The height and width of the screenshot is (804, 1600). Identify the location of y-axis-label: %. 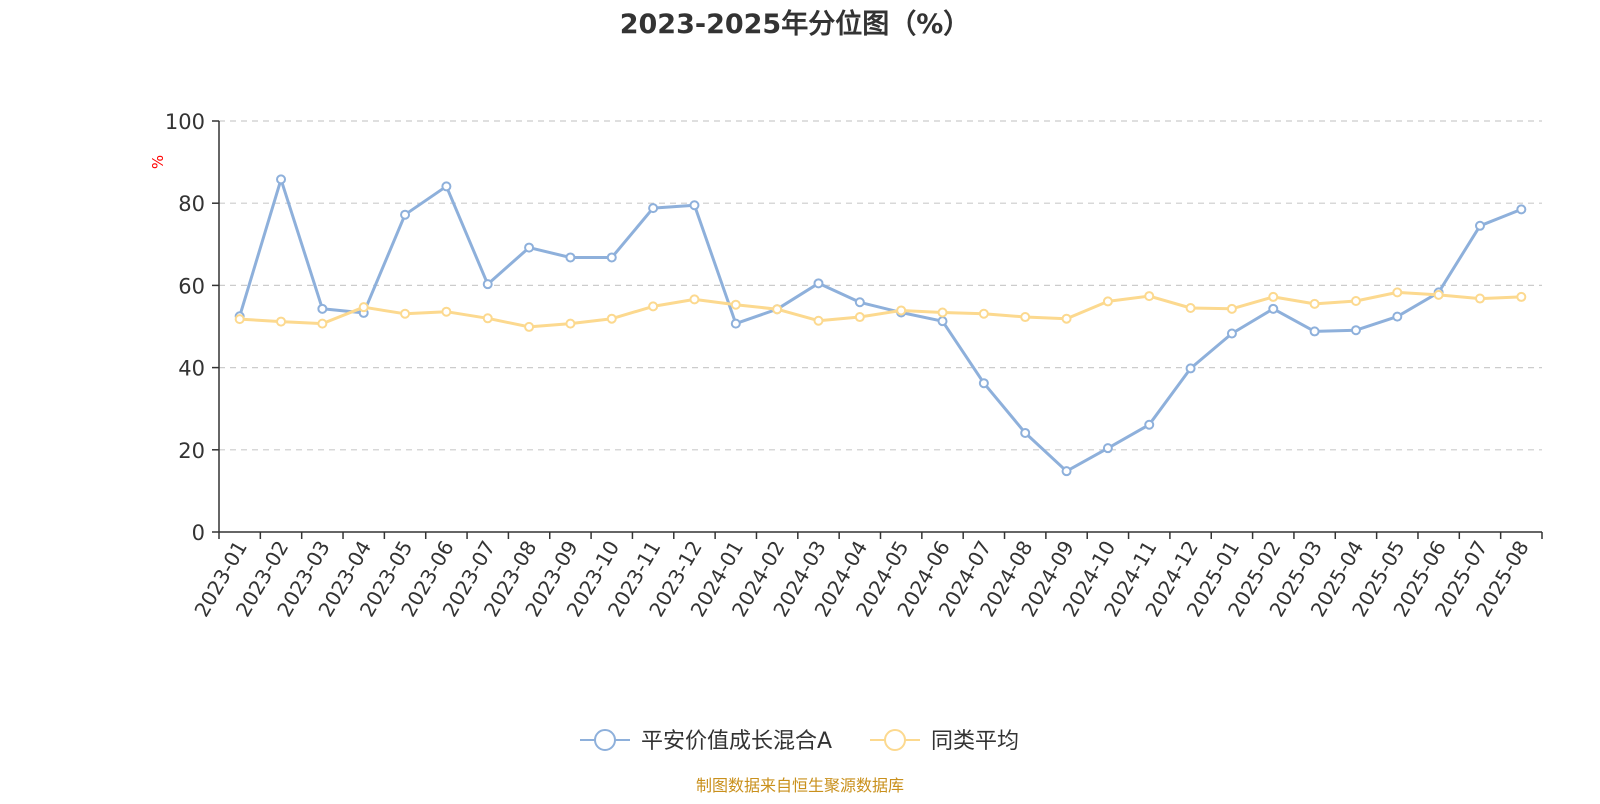
(158, 162).